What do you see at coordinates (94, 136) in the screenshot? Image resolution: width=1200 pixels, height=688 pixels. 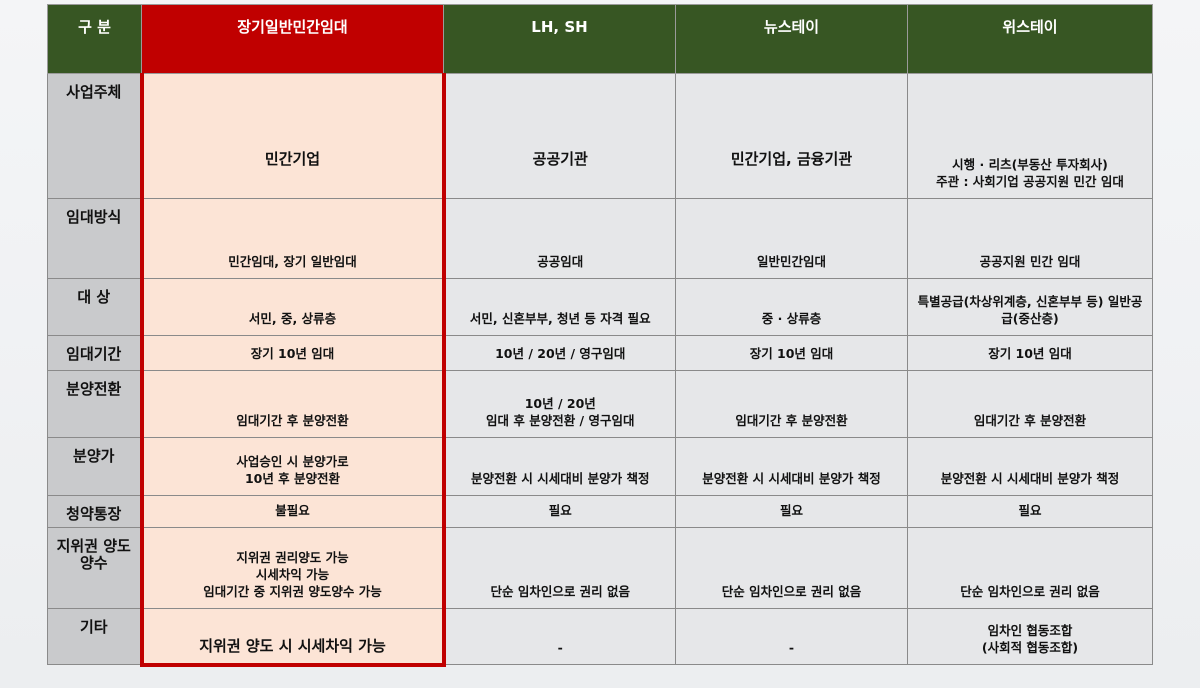 I see `row-label: 사업주체` at bounding box center [94, 136].